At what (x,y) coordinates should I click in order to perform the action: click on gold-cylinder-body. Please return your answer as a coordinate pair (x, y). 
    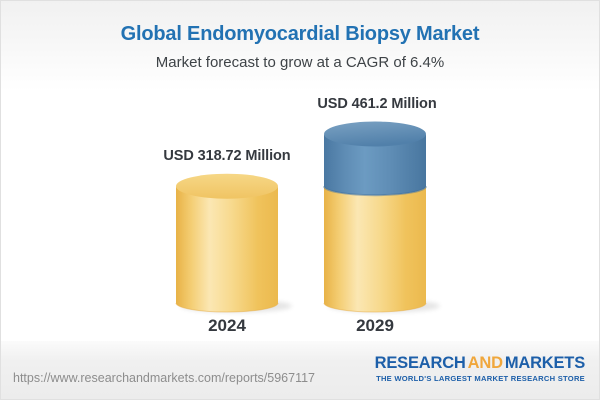
    Looking at the image, I should click on (227, 249).